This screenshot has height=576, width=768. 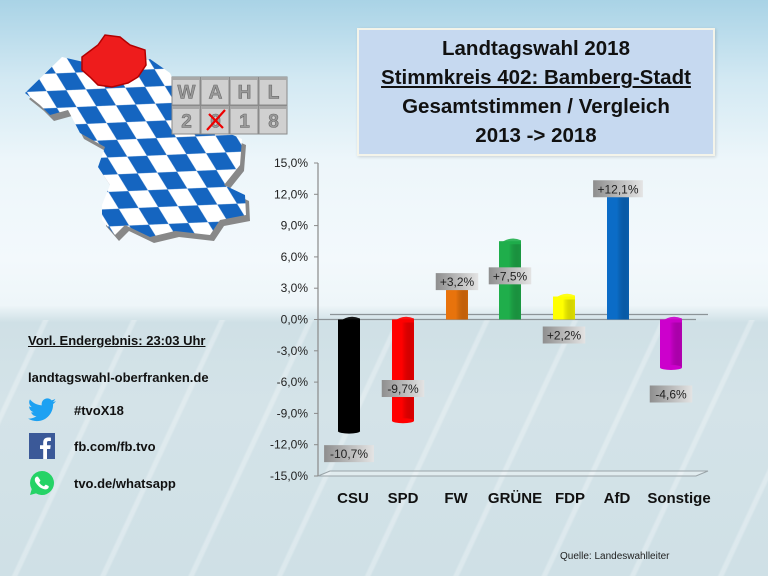 I want to click on x-category-label: FW, so click(x=456, y=498).